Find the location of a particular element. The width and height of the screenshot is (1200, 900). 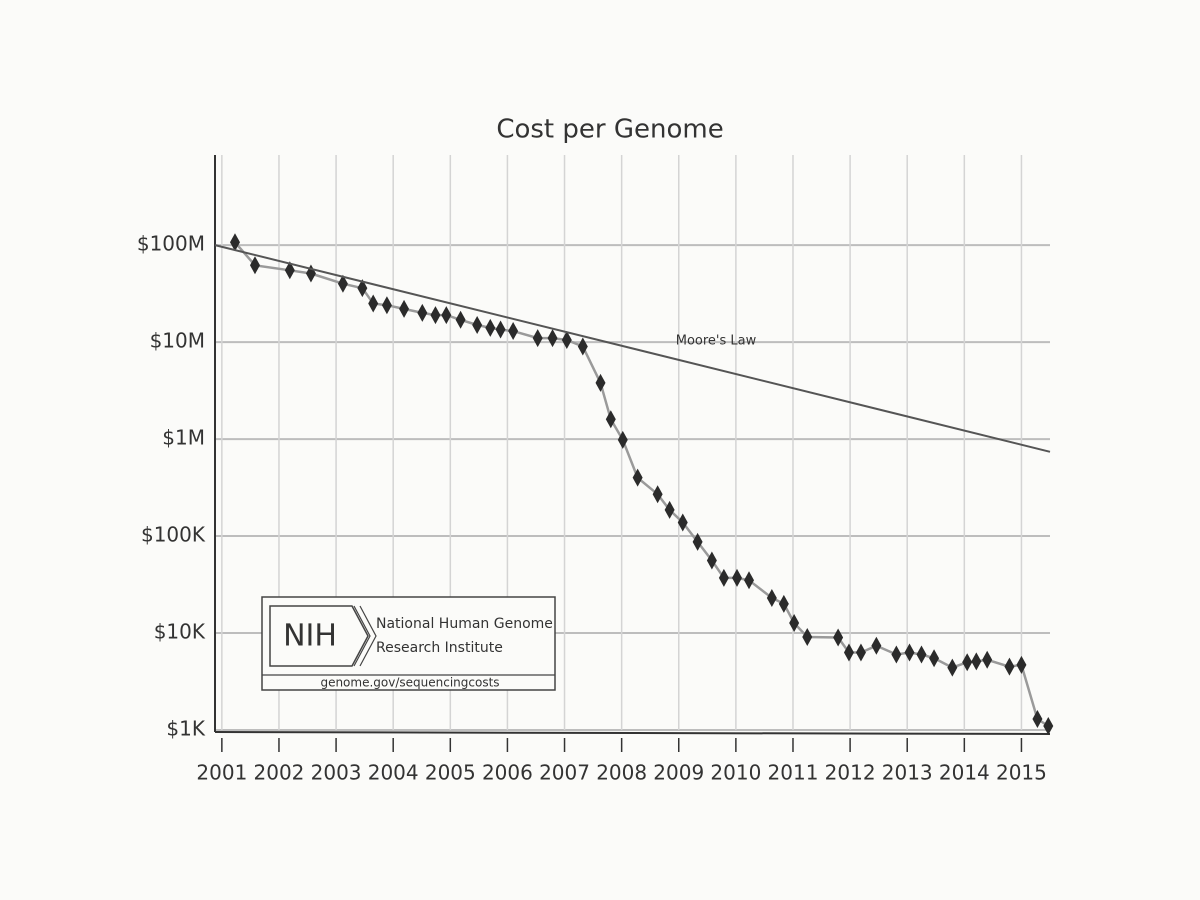

x-tick-label: 2010 is located at coordinates (735, 773).